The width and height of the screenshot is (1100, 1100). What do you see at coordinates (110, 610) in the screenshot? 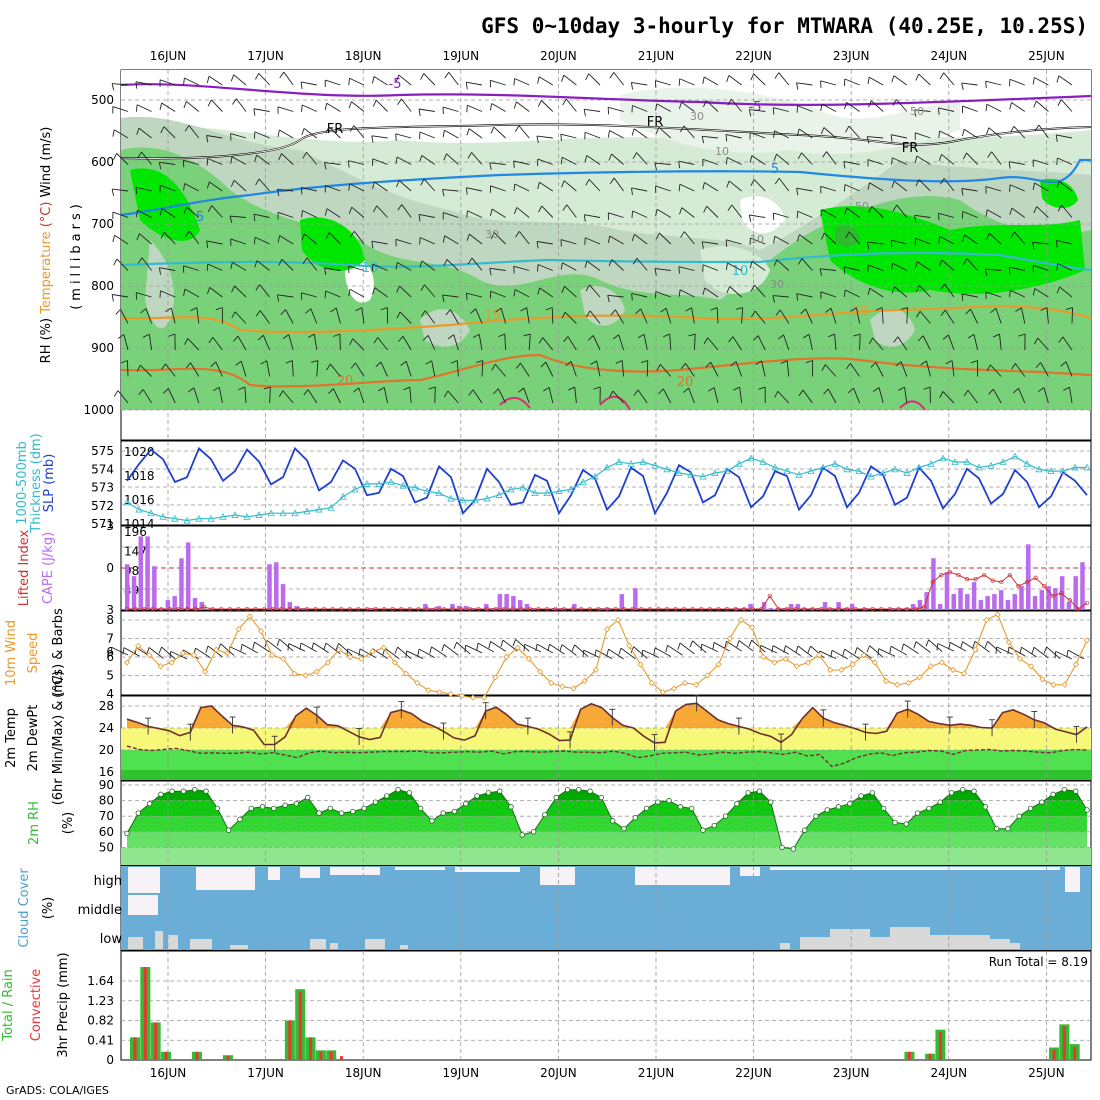
I see `li-ytick-3: 3` at bounding box center [110, 610].